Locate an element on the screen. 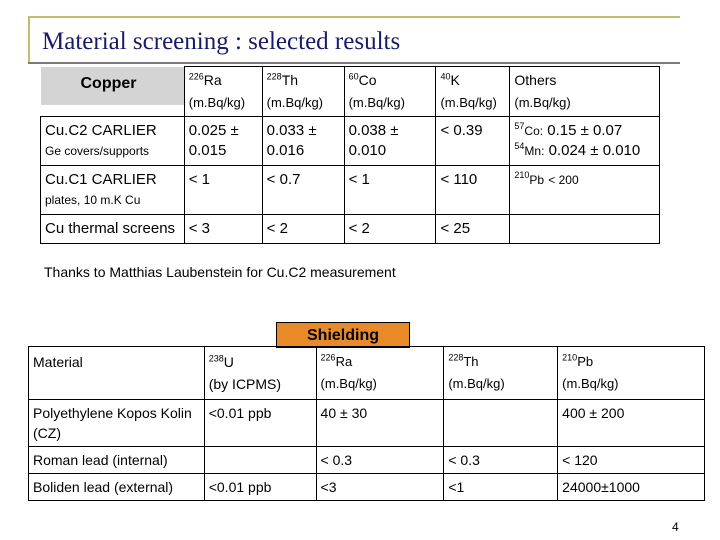  header-material: Material is located at coordinates (116, 373).